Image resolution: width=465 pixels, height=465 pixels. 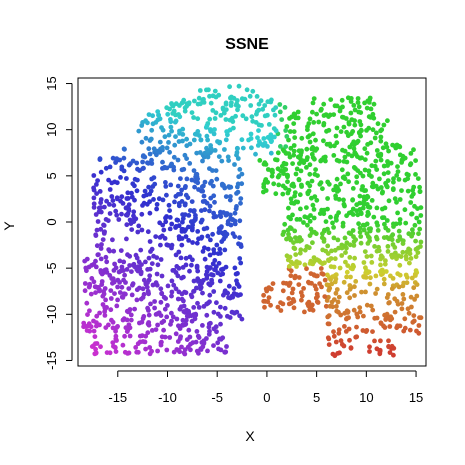 I want to click on y-tick-label: 15, so click(x=51, y=83).